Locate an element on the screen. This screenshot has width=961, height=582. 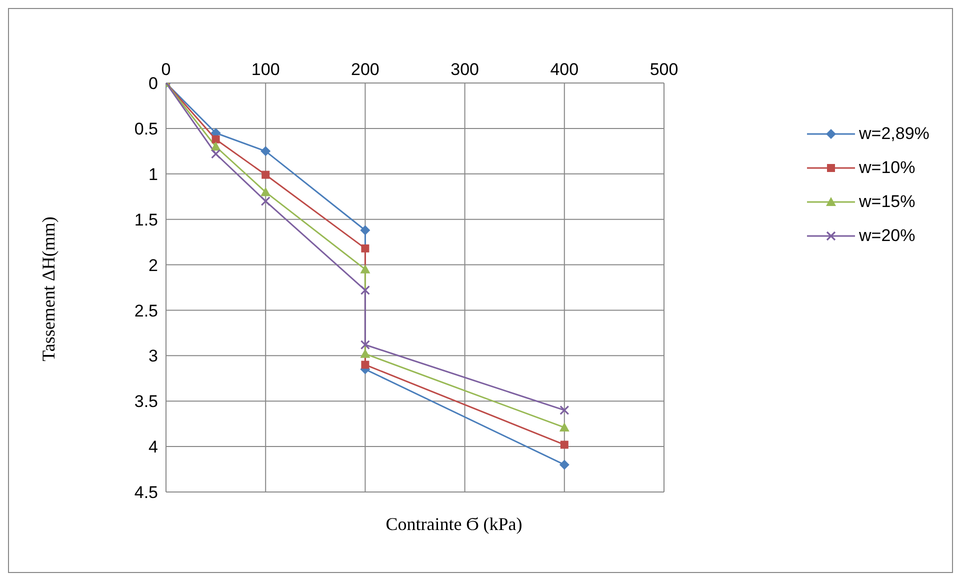
legend-label: w=15% is located at coordinates (887, 202).